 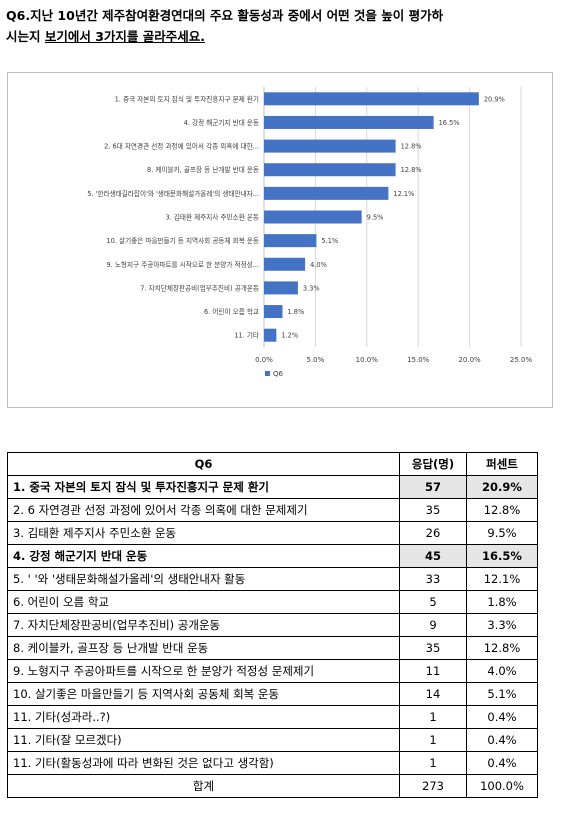 What do you see at coordinates (203, 579) in the screenshot?
I see `row-label: 5. ' '와 '생태문화해설가올레'의 생태안내자 활동` at bounding box center [203, 579].